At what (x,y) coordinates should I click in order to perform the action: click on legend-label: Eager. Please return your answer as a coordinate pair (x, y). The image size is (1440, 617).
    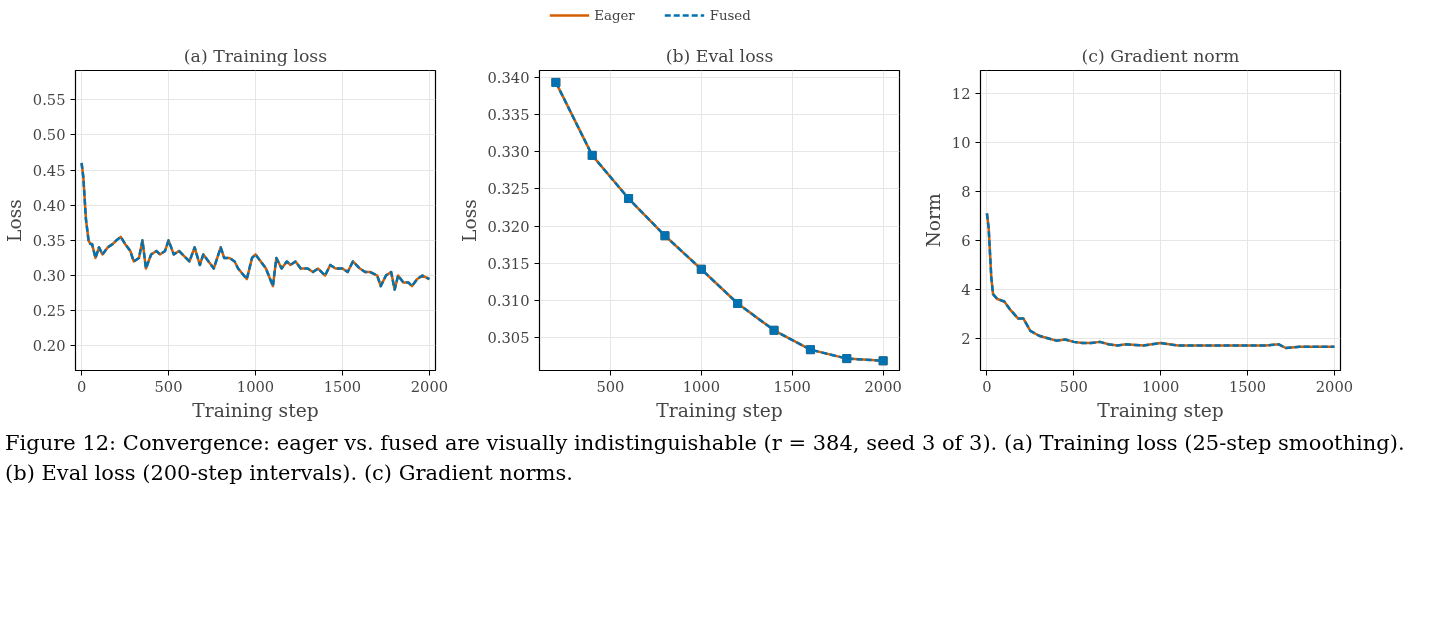
    Looking at the image, I should click on (614, 15).